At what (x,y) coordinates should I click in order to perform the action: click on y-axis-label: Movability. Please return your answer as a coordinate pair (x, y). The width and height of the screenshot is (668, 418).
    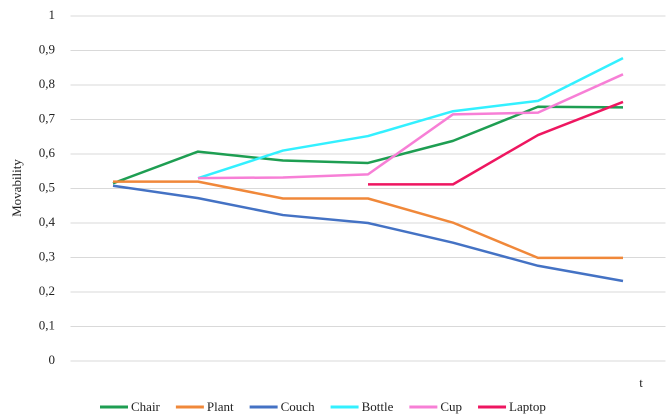
    Looking at the image, I should click on (16, 188).